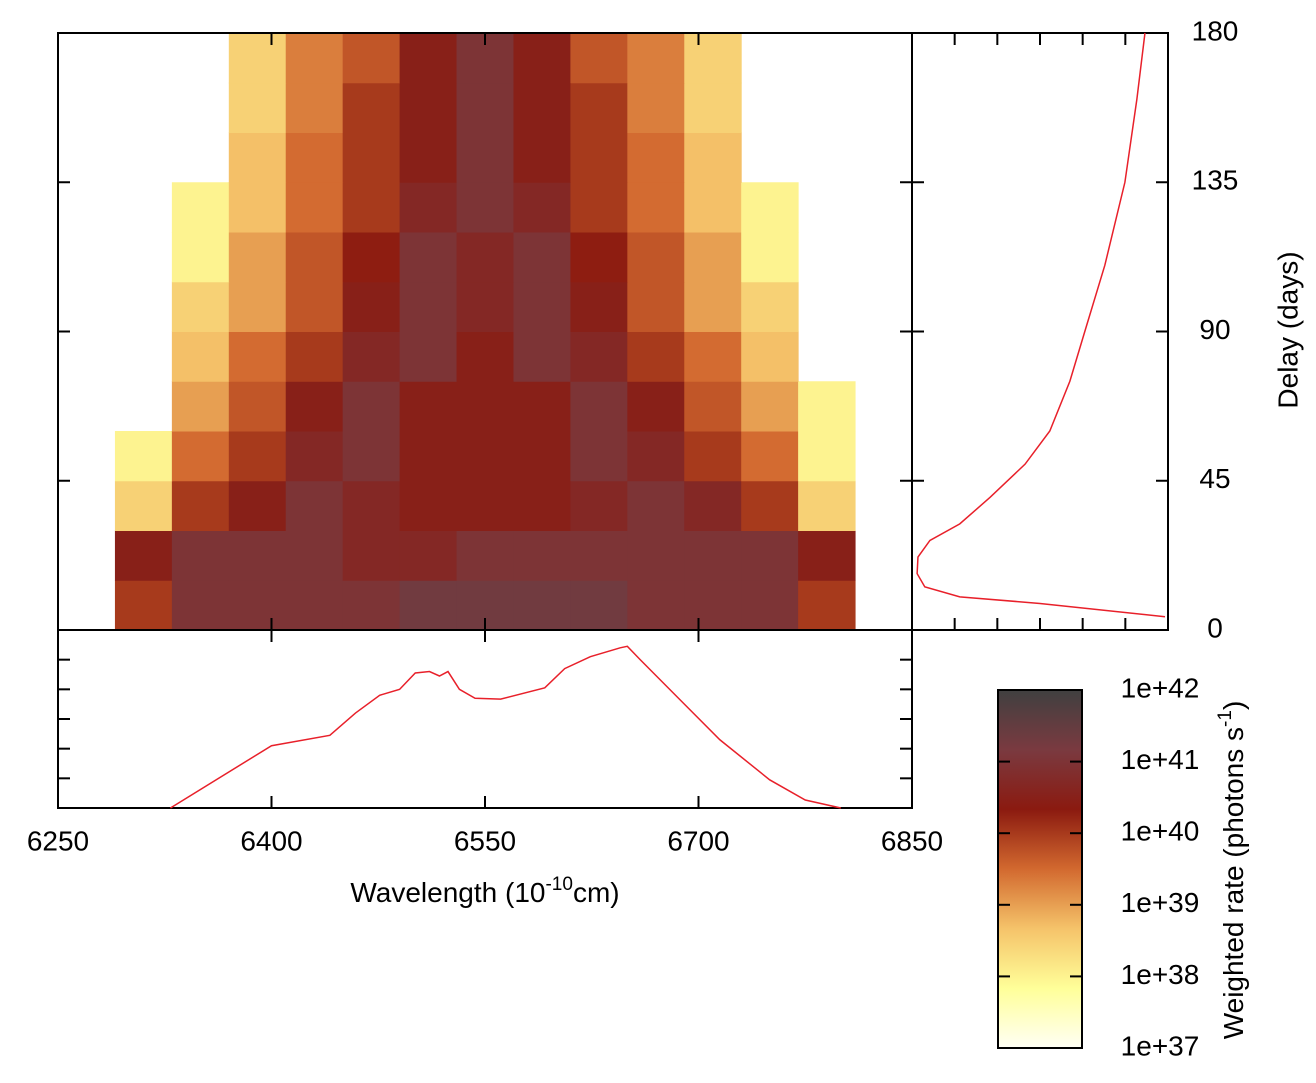  Describe the element at coordinates (1214, 478) in the screenshot. I see `y-tick-label: 45` at that location.